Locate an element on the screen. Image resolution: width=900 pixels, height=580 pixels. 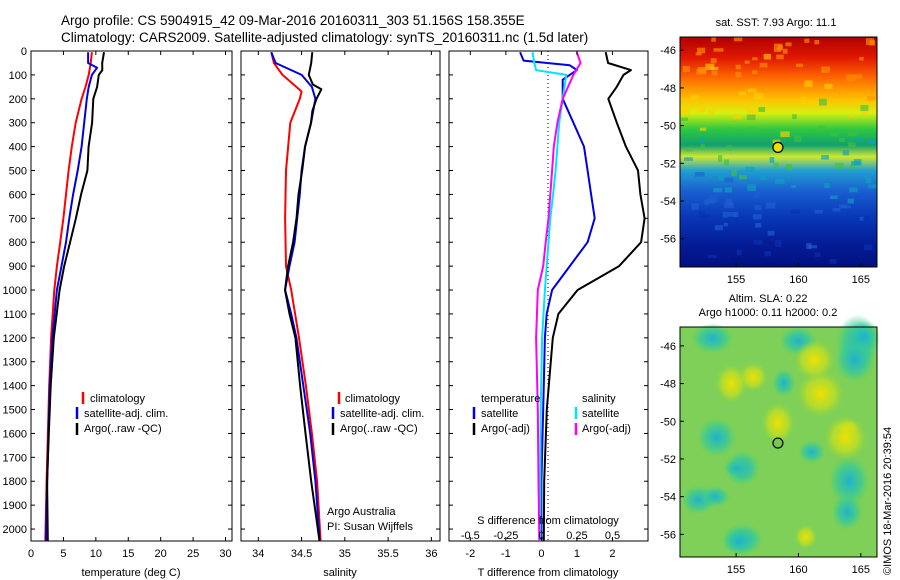
lat-tick-label: -50 is located at coordinates (668, 127).